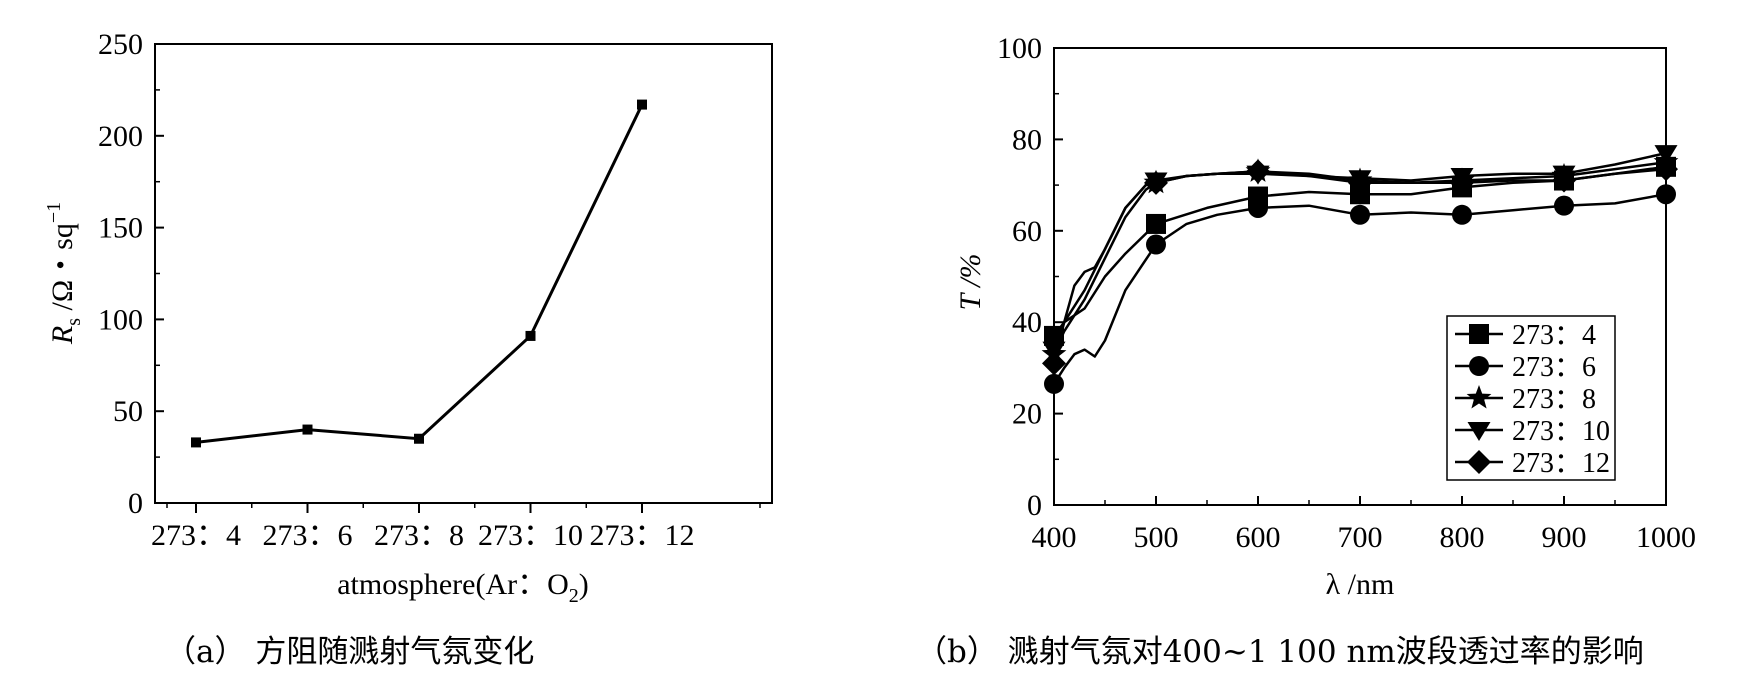  Describe the element at coordinates (642, 535) in the screenshot. I see `x-tick-label: 273：12` at that location.